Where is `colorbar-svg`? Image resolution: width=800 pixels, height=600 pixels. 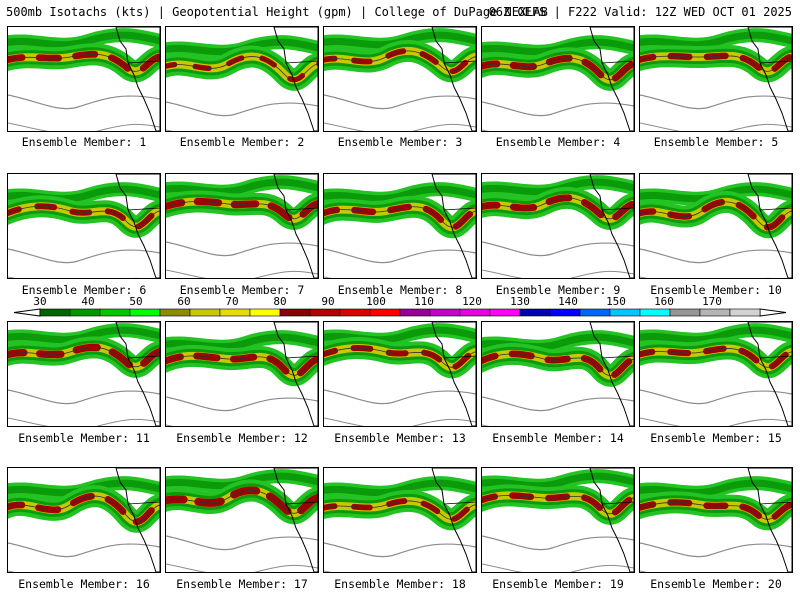
colorbar-svg is located at coordinates (400, 312).